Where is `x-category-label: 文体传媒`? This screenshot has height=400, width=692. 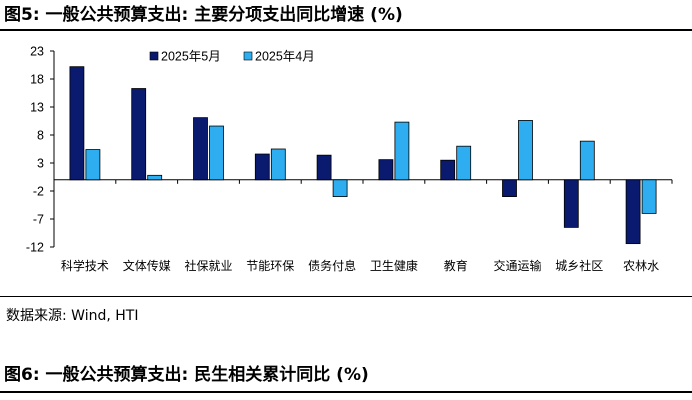 x-category-label: 文体传媒 is located at coordinates (147, 265).